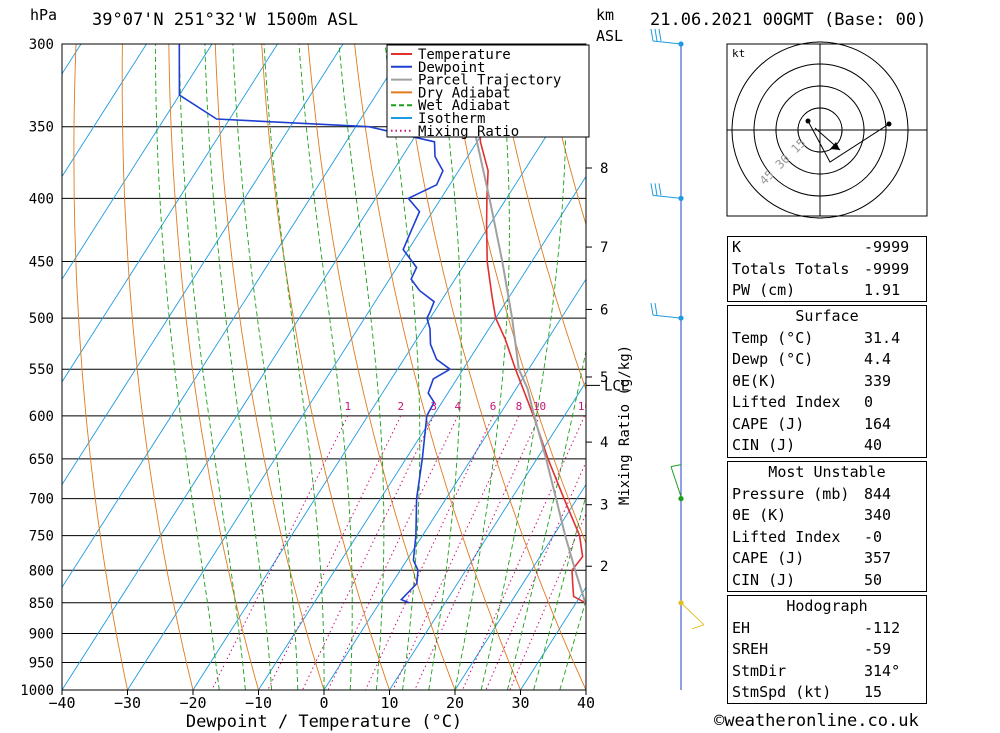 The height and width of the screenshot is (733, 1000). What do you see at coordinates (889, 124) in the screenshot?
I see `hodograph-point` at bounding box center [889, 124].